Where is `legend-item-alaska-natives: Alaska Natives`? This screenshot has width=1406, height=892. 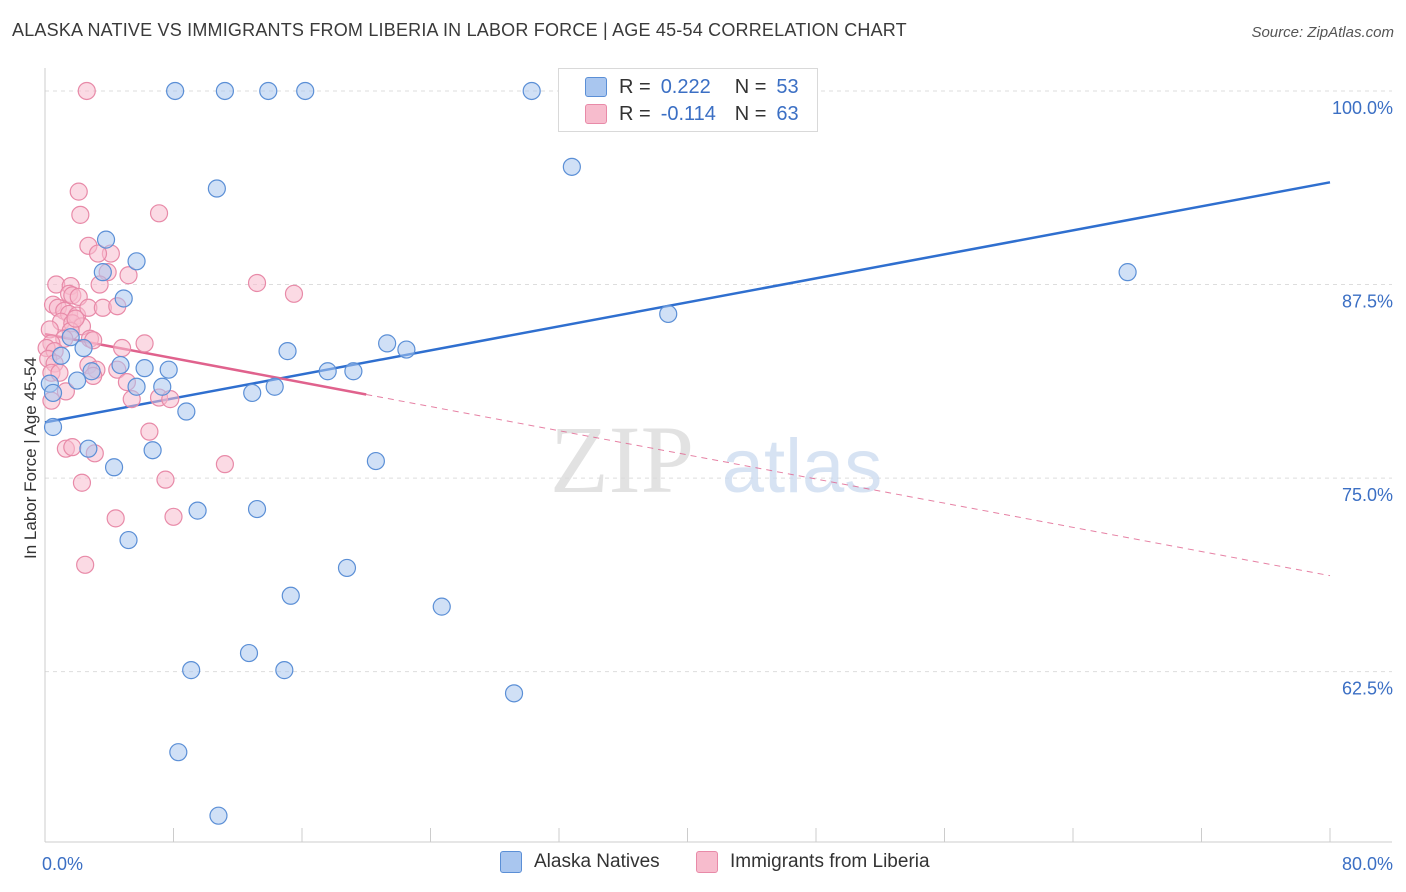
legend-item-alaska-natives: Alaska Natives is located at coordinates (580, 862).